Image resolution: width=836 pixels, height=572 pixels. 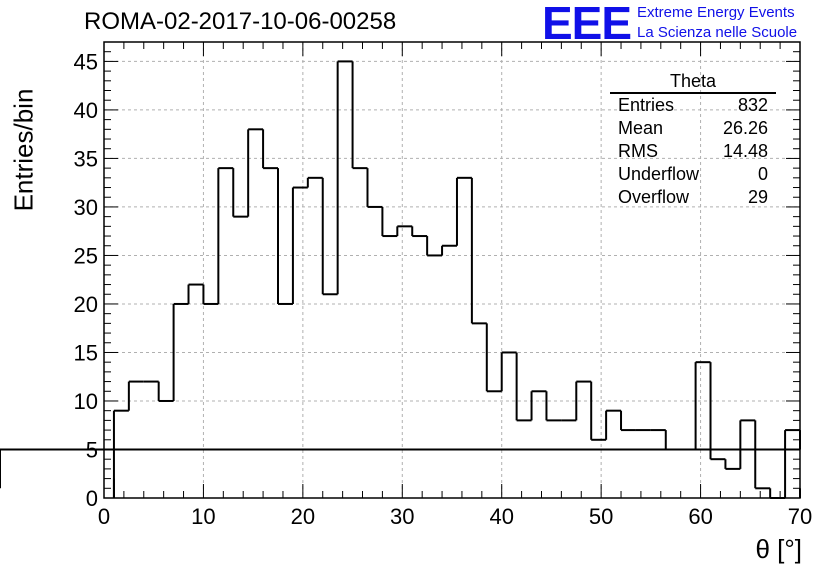 What do you see at coordinates (587, 24) in the screenshot?
I see `eee-logo: EEE` at bounding box center [587, 24].